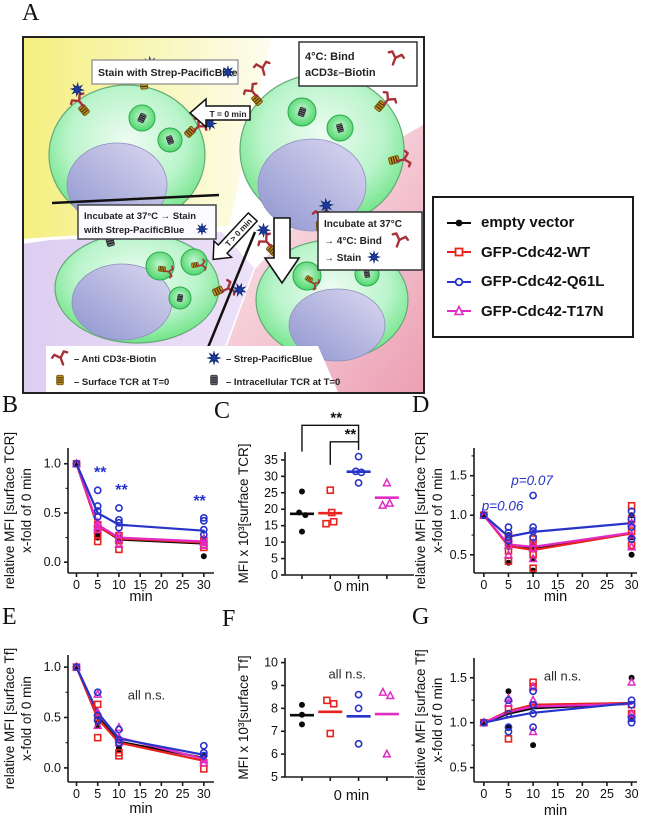 The width and height of the screenshot is (650, 822). Describe the element at coordinates (140, 597) in the screenshot. I see `x-axis-label: min` at that location.